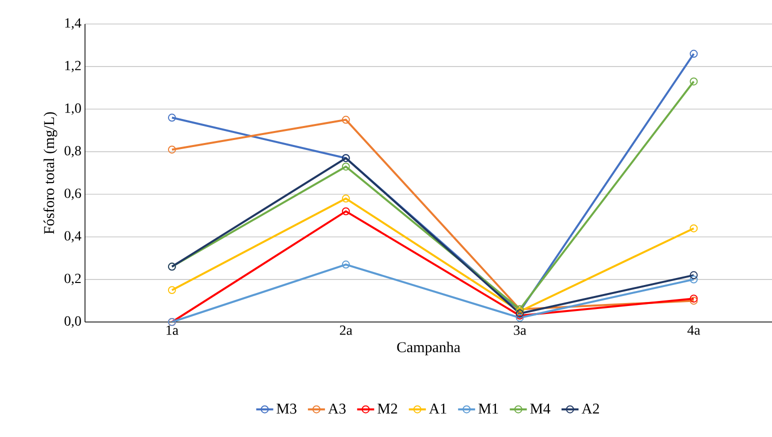 This screenshot has width=772, height=437. What do you see at coordinates (72, 280) in the screenshot?
I see `y-tick-label: 0,2` at bounding box center [72, 280].